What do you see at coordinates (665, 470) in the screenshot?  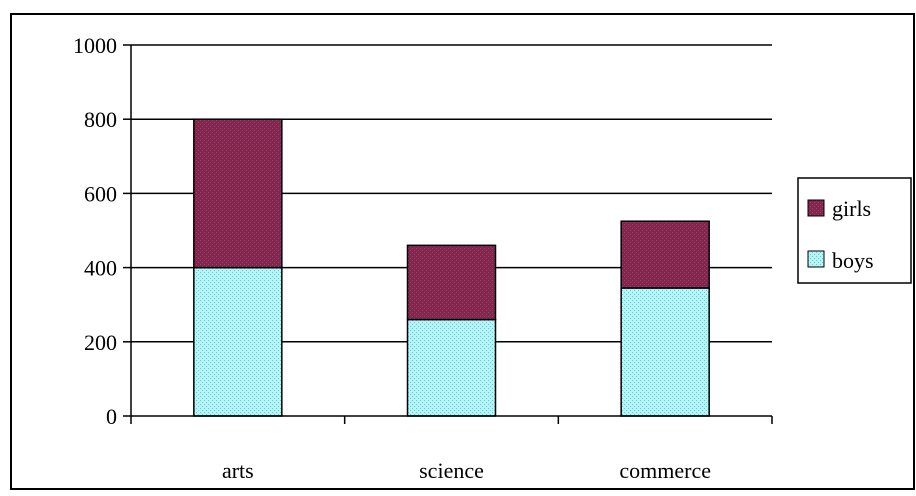 I see `x-category-label: commerce` at bounding box center [665, 470].